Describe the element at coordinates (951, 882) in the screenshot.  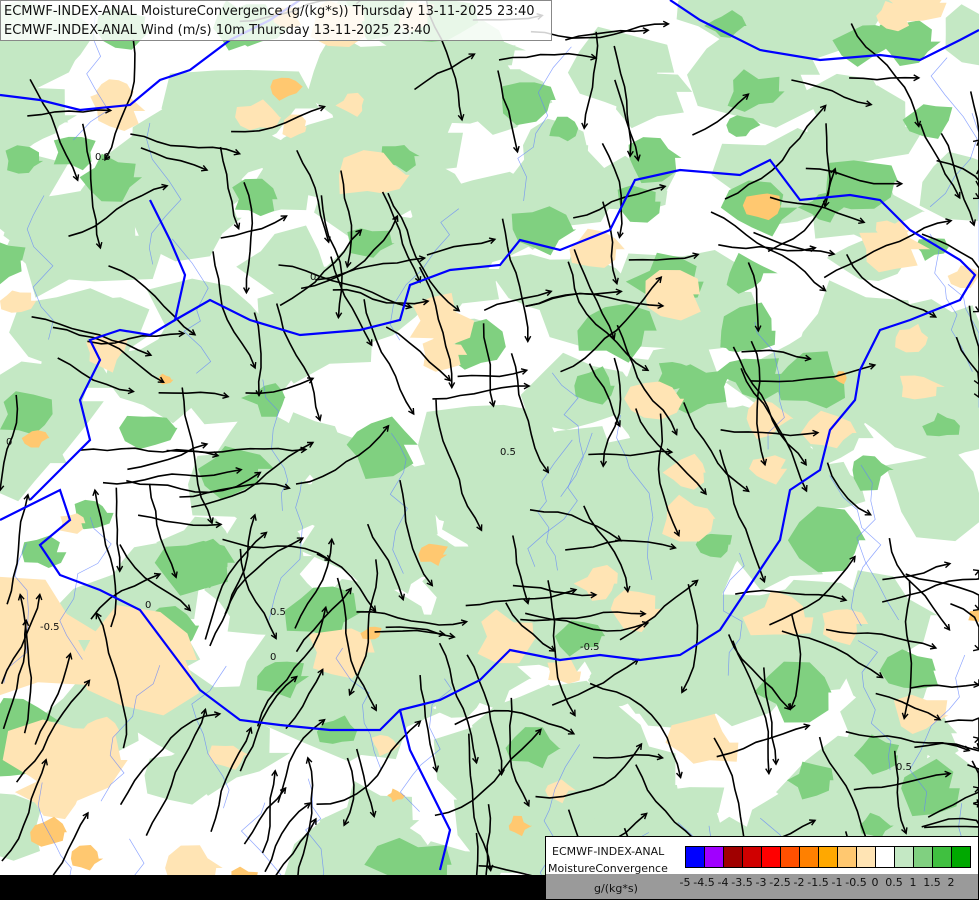
I see `legend-tick-label: 2` at that location.